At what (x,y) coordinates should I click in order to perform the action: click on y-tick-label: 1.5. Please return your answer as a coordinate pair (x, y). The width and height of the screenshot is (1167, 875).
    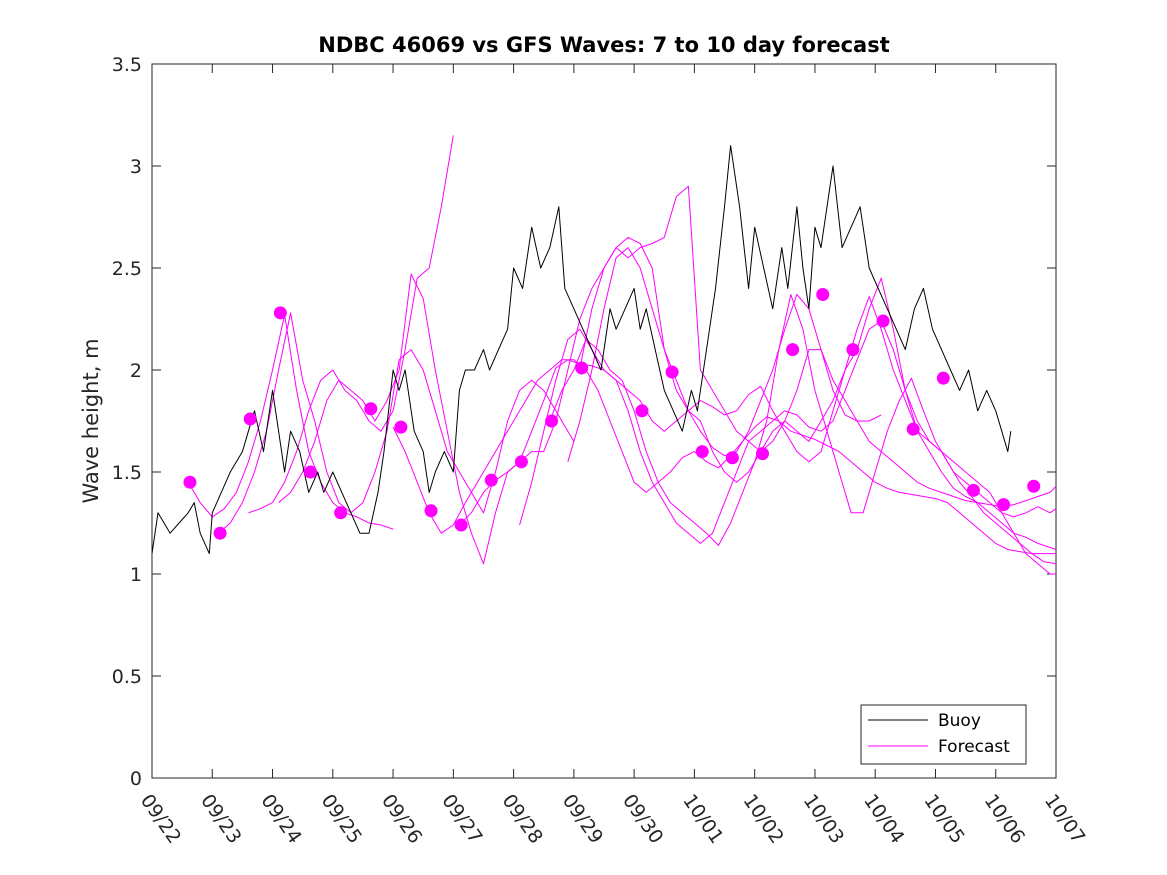
    Looking at the image, I should click on (127, 473).